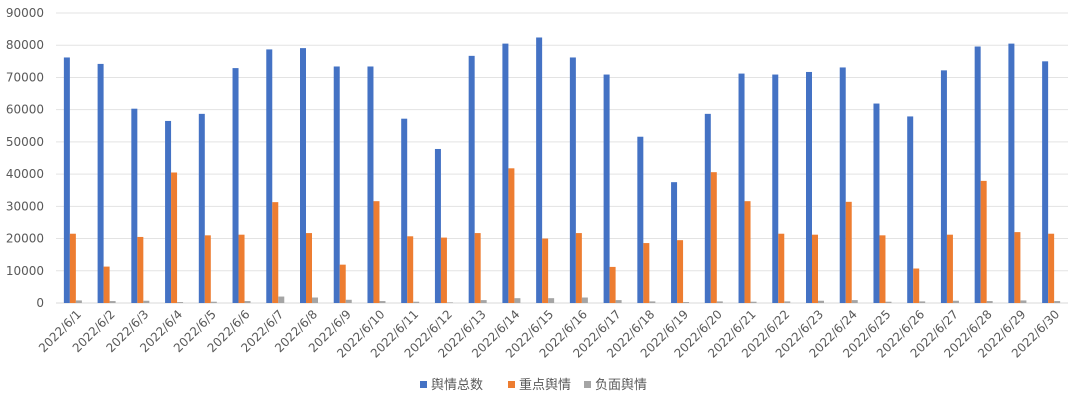 The image size is (1080, 402). I want to click on y-tick-label: 10000, so click(25, 271).